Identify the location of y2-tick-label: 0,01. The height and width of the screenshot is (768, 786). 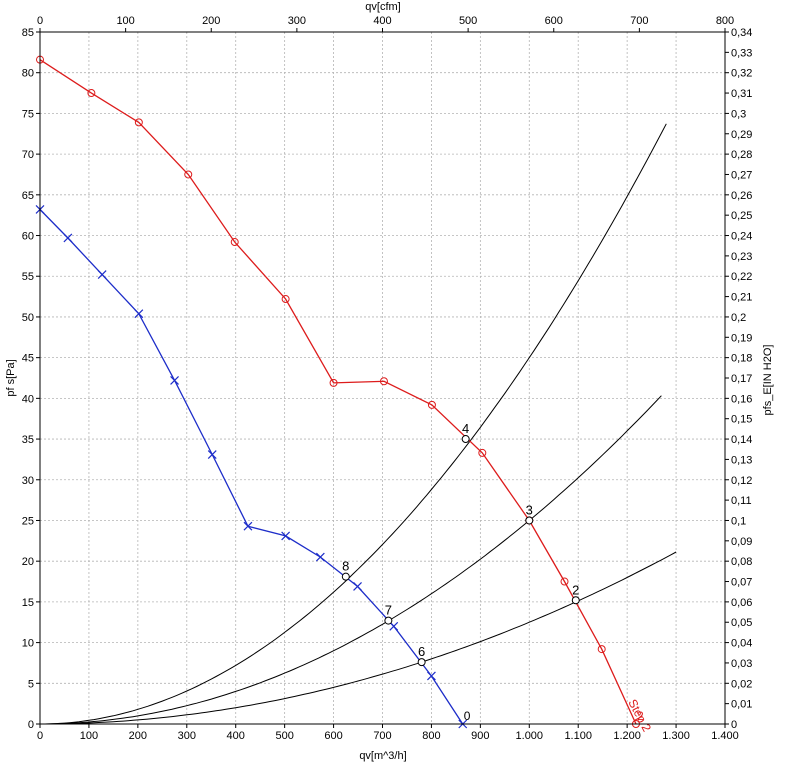
(741, 705).